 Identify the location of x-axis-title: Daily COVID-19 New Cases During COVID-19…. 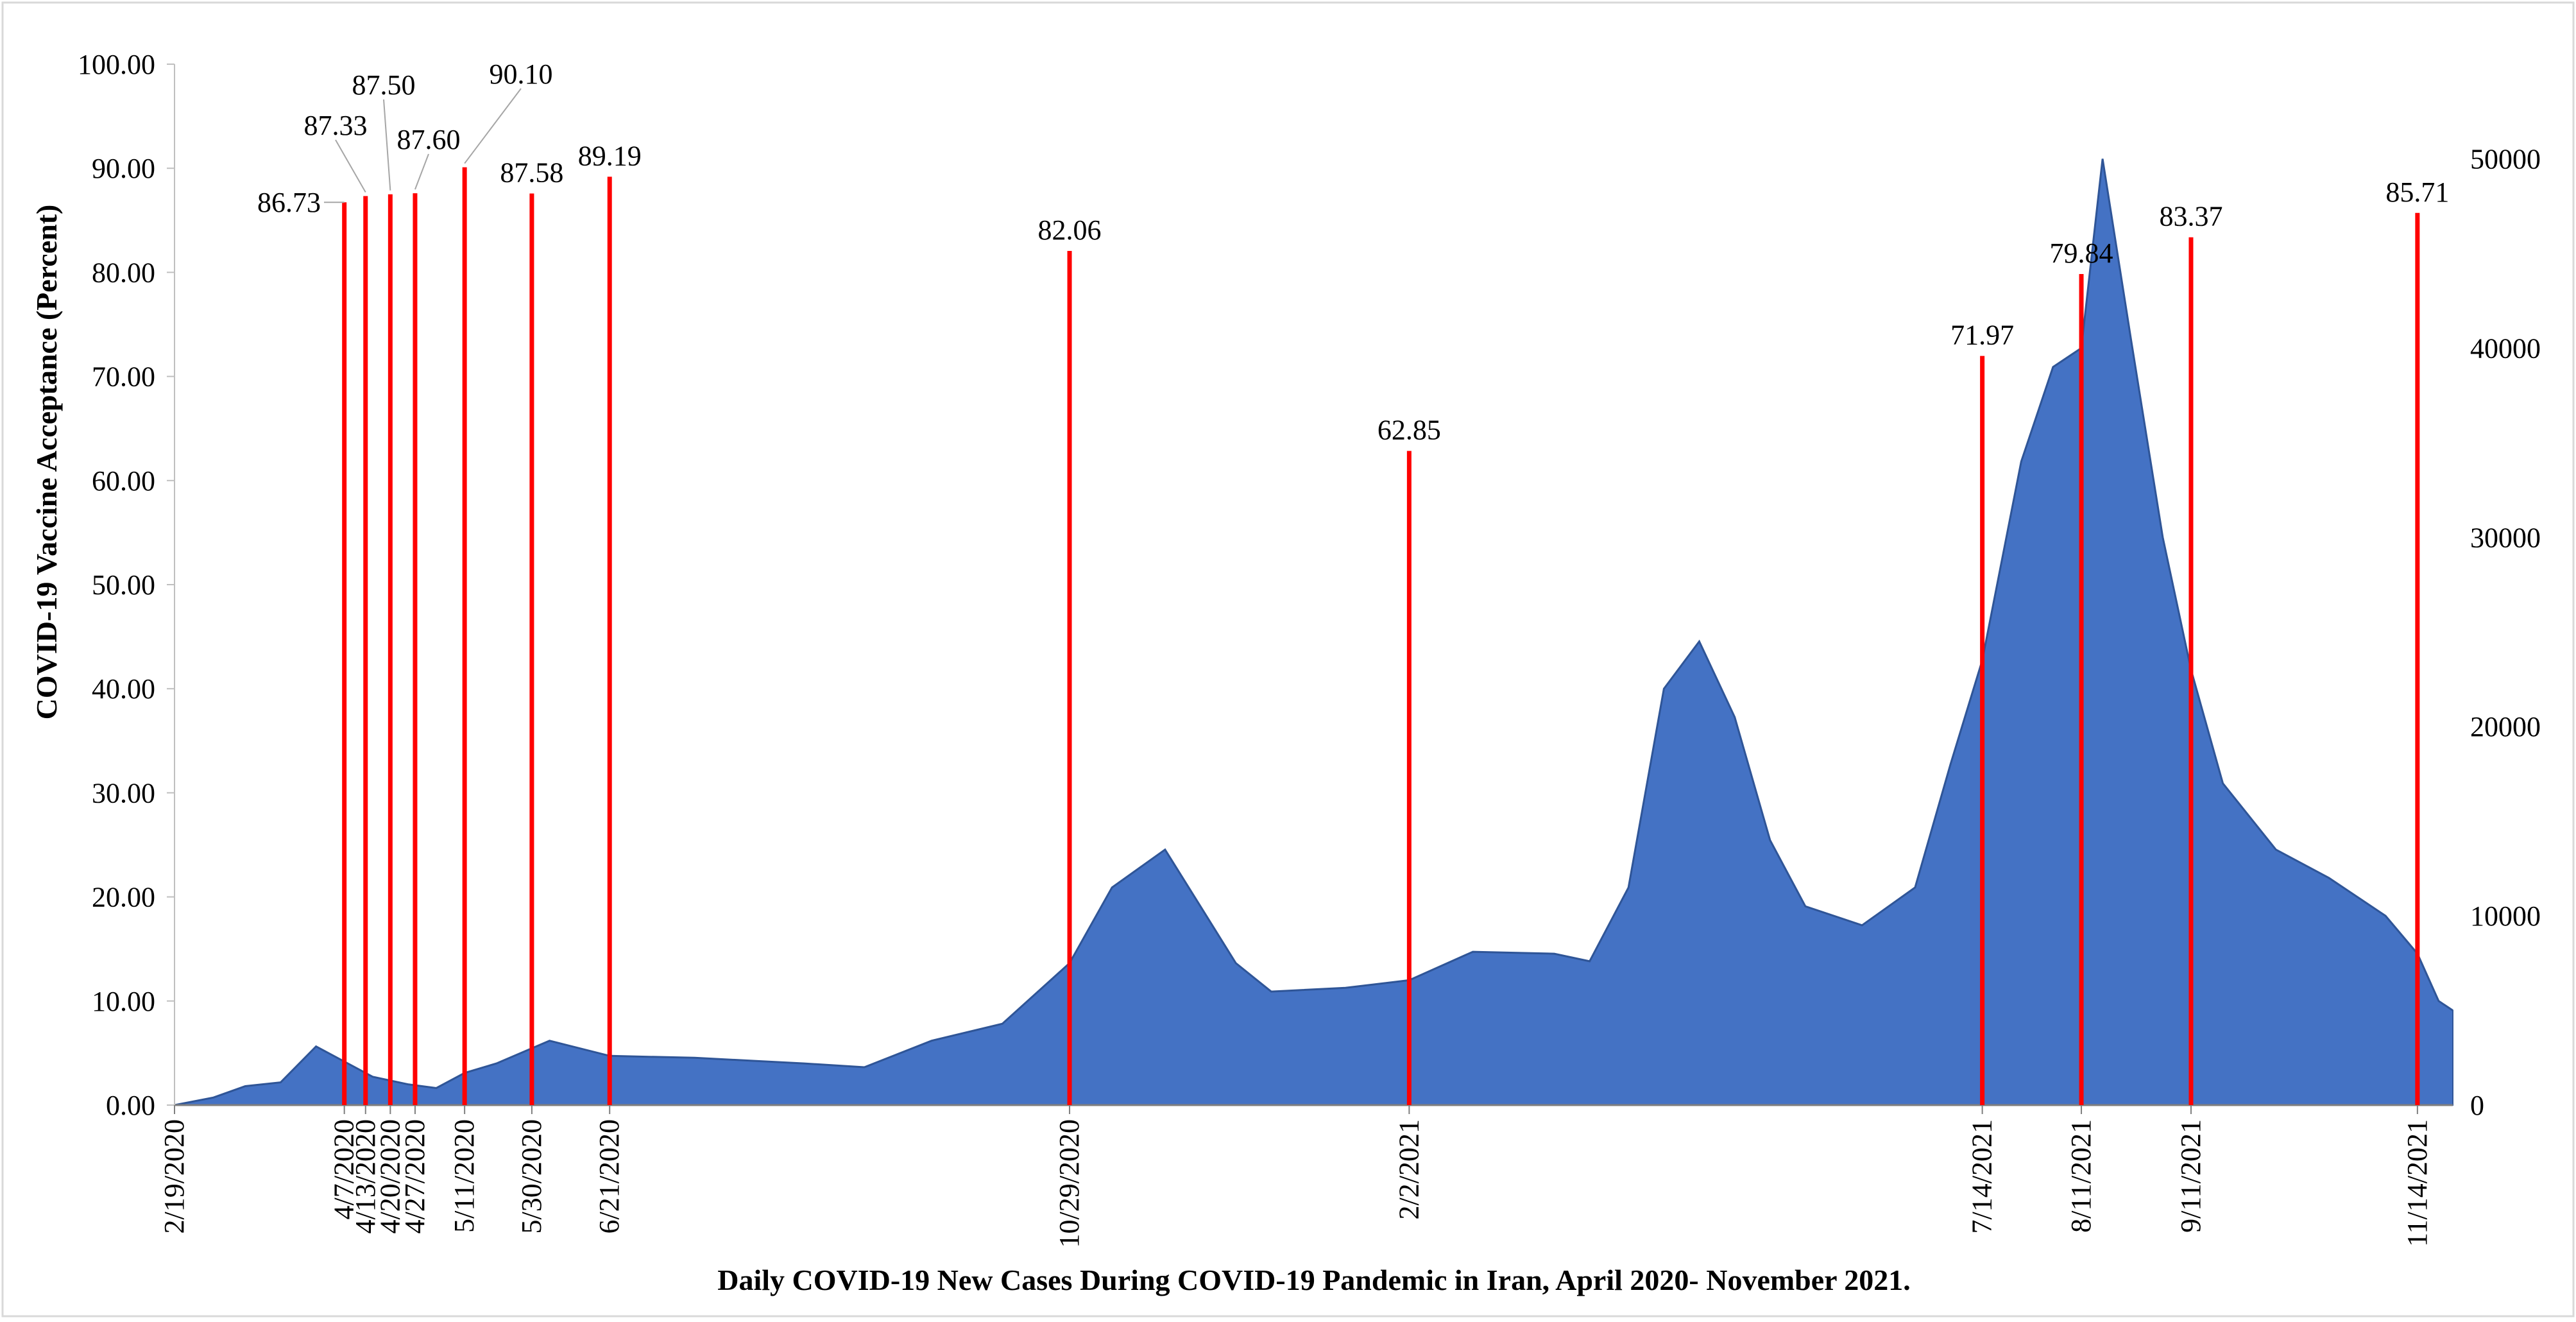
(1314, 1280).